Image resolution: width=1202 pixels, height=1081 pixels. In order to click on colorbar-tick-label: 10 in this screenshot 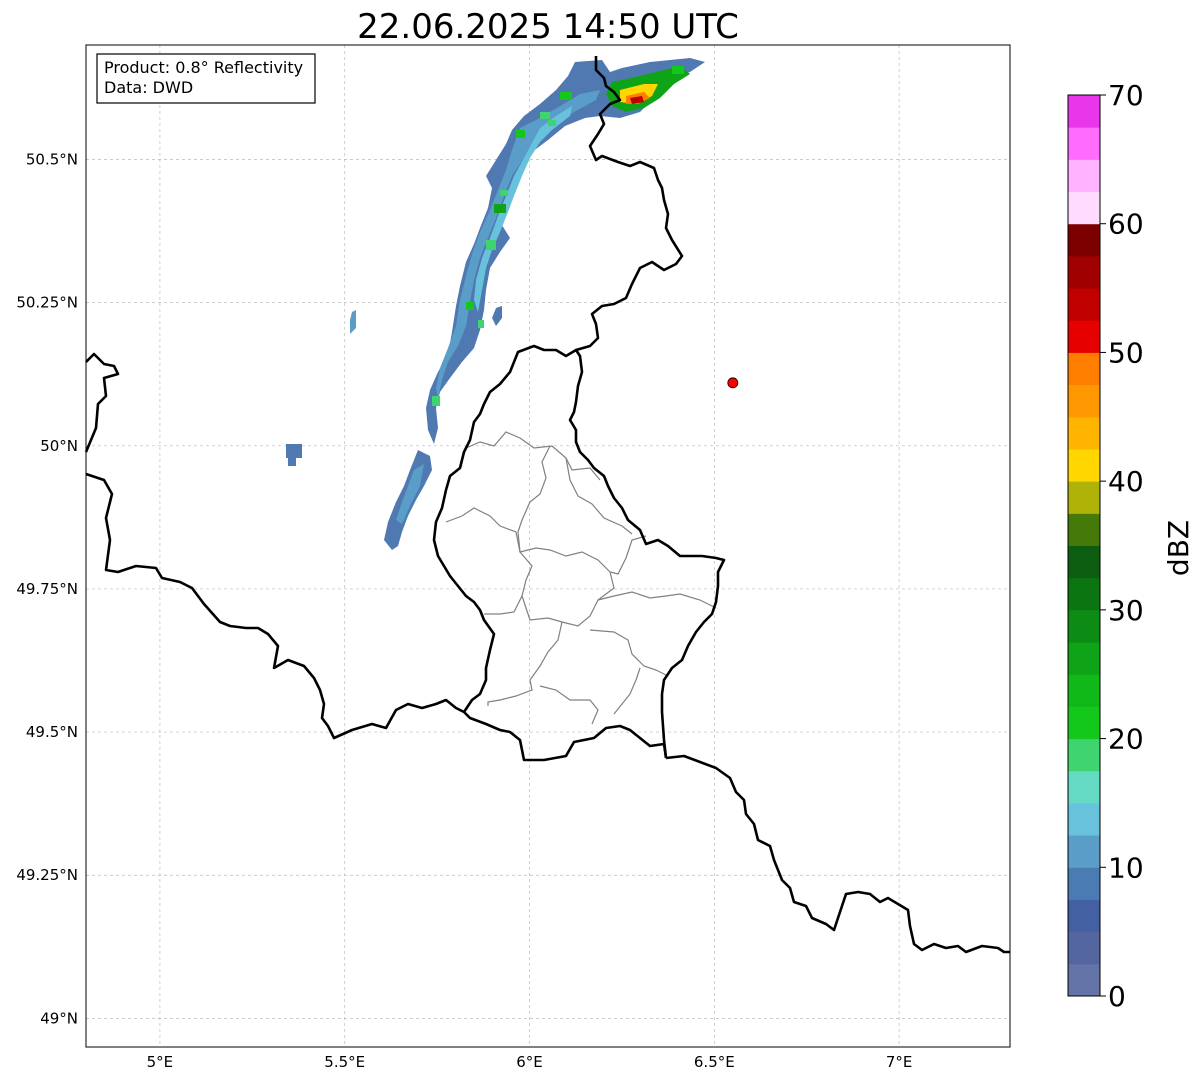, I will do `click(1126, 867)`.